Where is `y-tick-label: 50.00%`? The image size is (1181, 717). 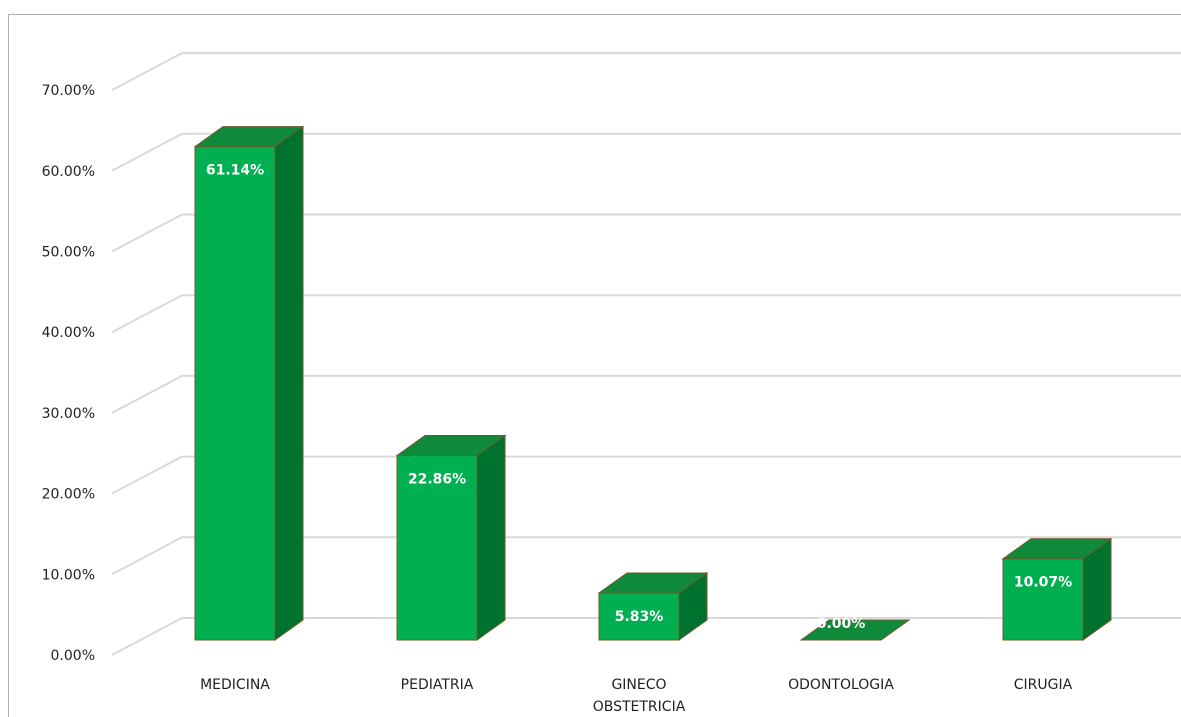 y-tick-label: 50.00% is located at coordinates (68, 253).